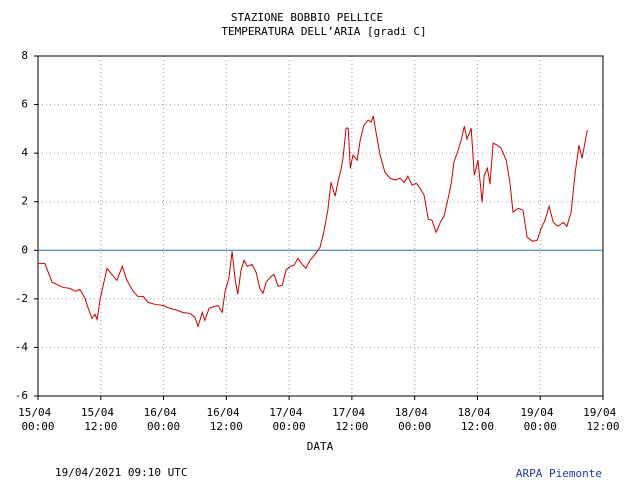 This screenshot has width=640, height=480. What do you see at coordinates (415, 419) in the screenshot?
I see `x-tick-label: 18/04 00:00` at bounding box center [415, 419].